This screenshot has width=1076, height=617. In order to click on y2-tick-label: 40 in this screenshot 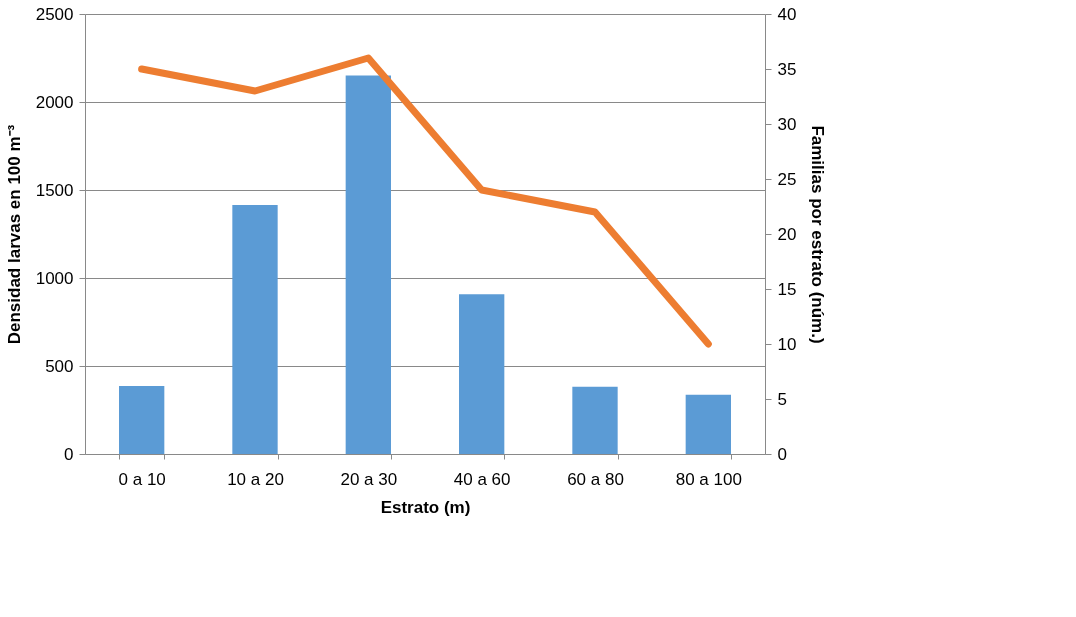, I will do `click(787, 14)`.